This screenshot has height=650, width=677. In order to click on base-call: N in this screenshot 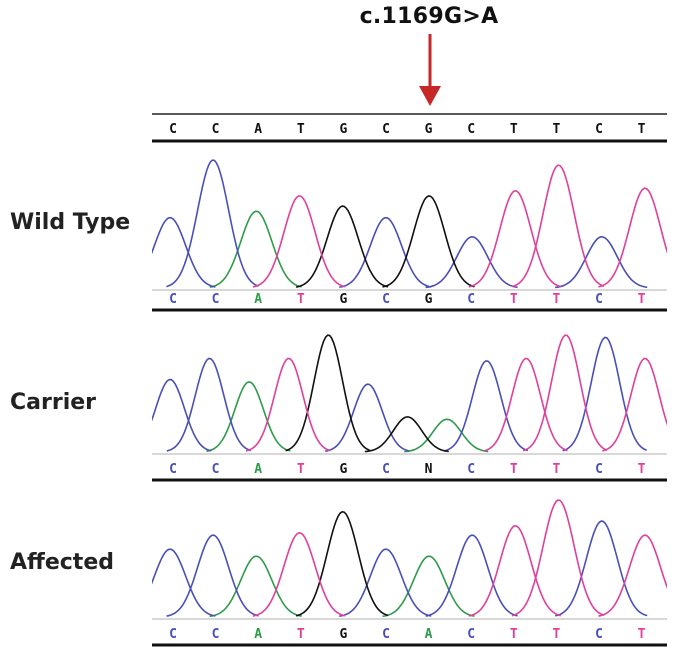, I will do `click(429, 469)`.